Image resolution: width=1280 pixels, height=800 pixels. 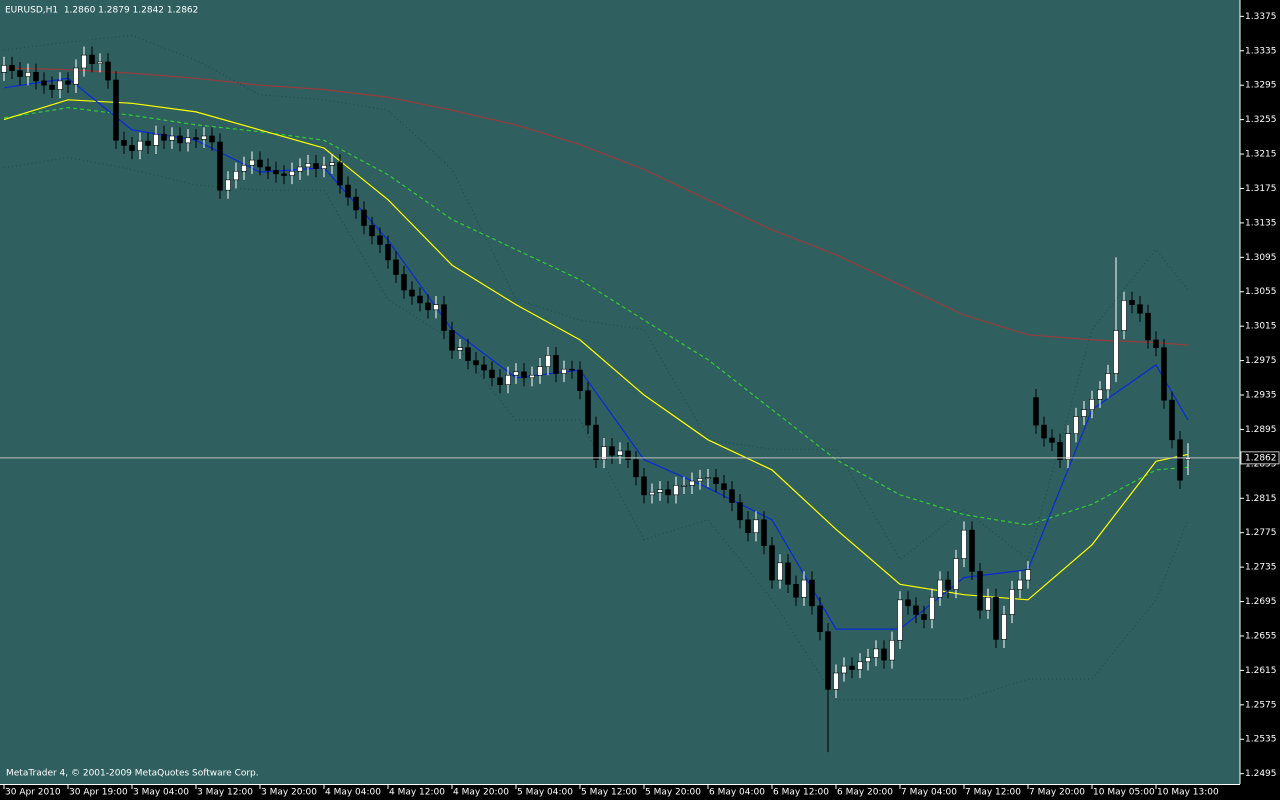 What do you see at coordinates (481, 793) in the screenshot?
I see `x-tick-label: 4 May 20:00` at bounding box center [481, 793].